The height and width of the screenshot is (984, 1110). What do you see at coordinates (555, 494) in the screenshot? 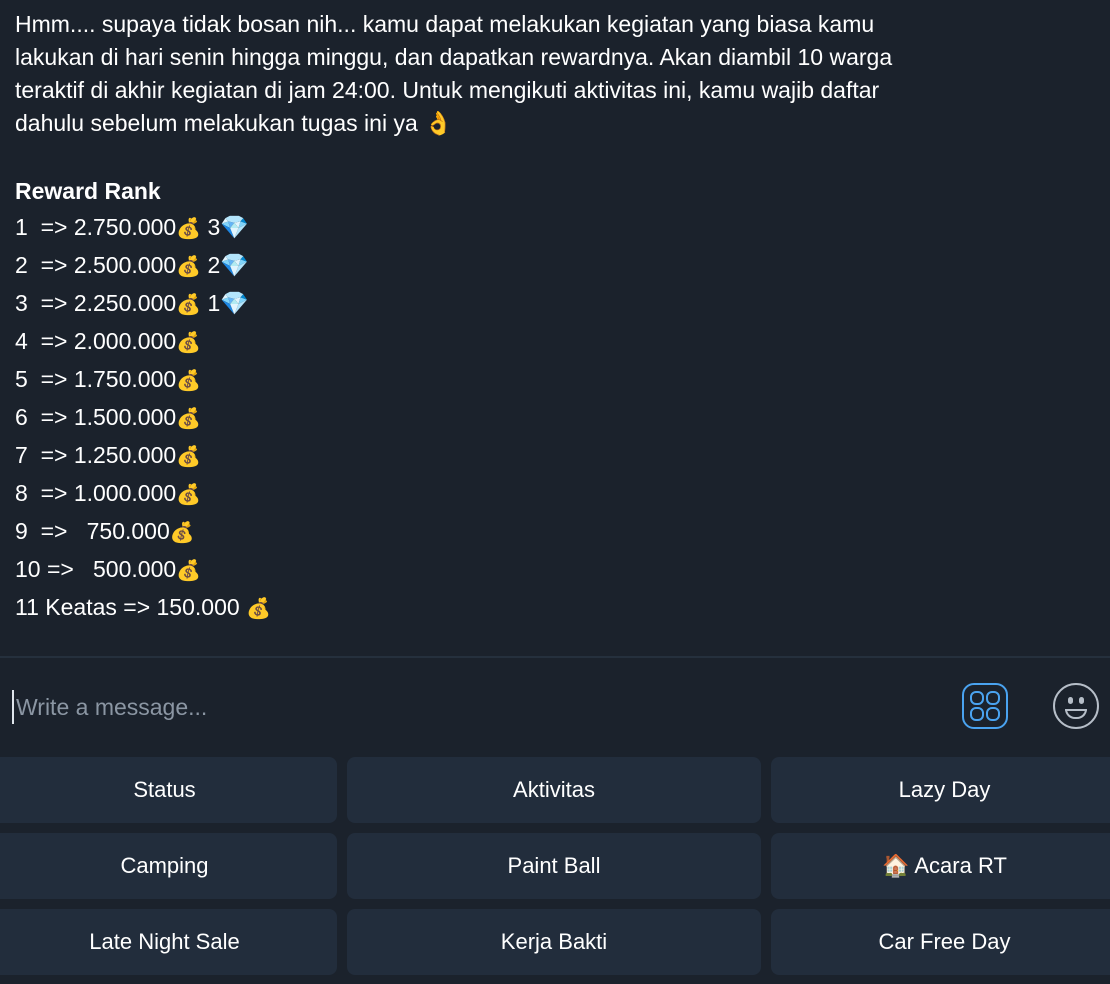
I see `reward-rank-item: 8 => 1.000.000💰` at bounding box center [555, 494].